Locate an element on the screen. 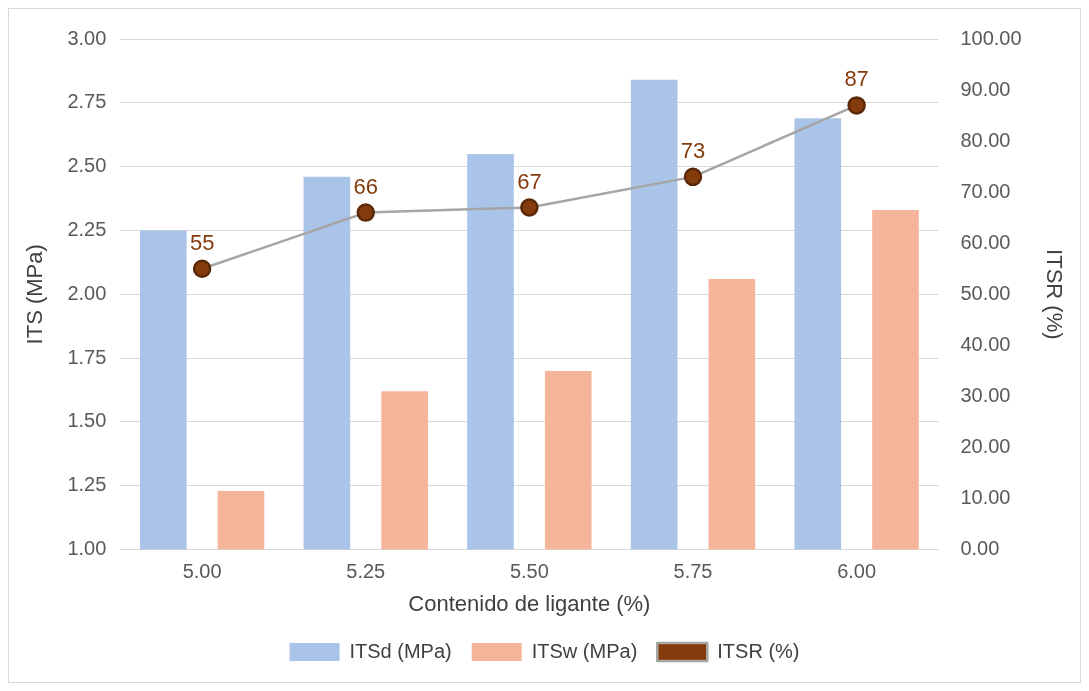  y-tick-label: 1.50 is located at coordinates (87, 420).